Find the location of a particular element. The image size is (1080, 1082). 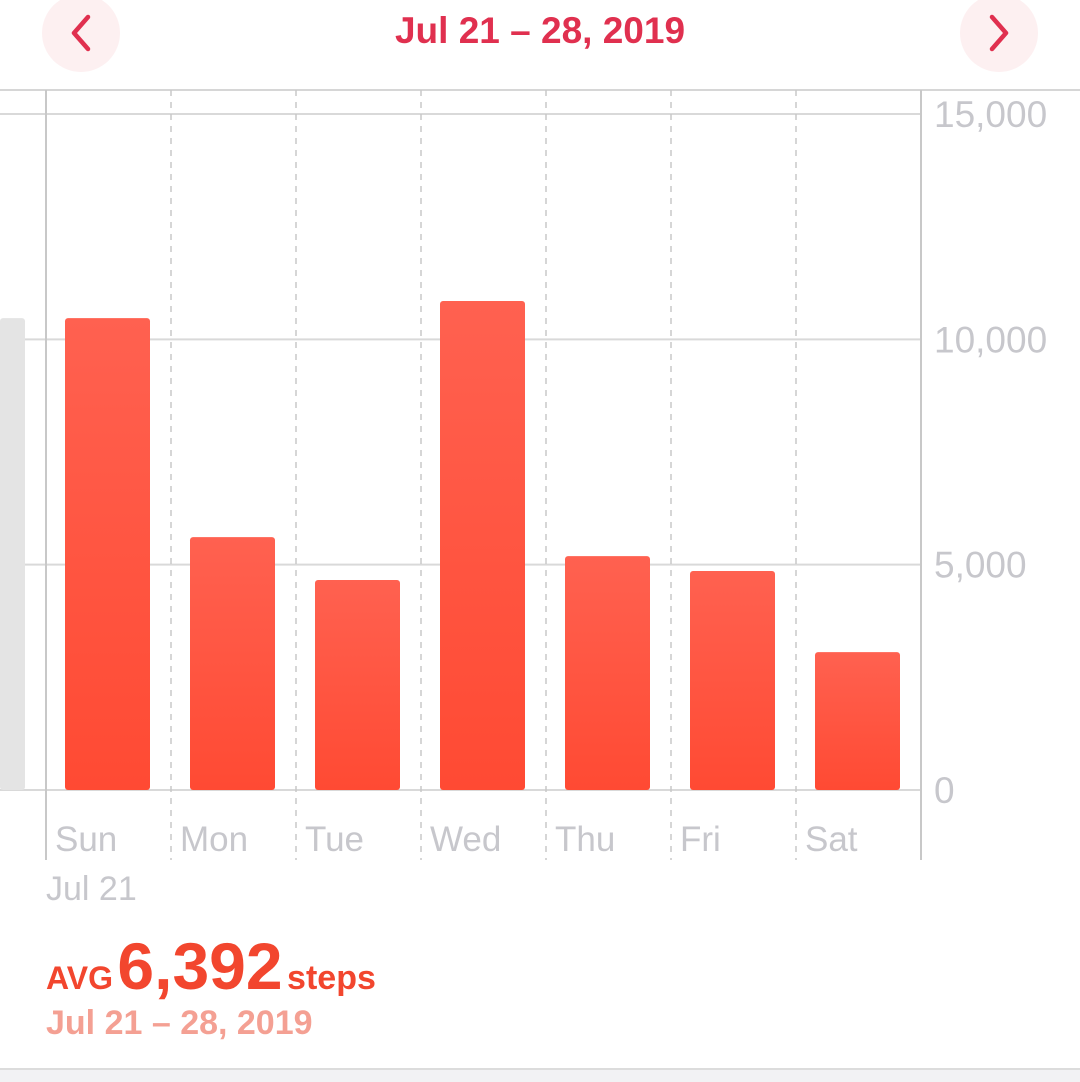

bar-mon is located at coordinates (232, 663).